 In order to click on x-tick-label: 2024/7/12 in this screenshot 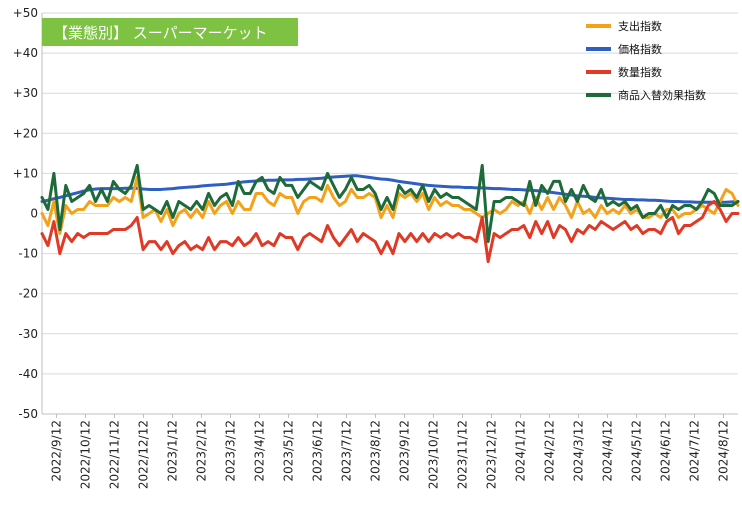, I will do `click(695, 451)`.